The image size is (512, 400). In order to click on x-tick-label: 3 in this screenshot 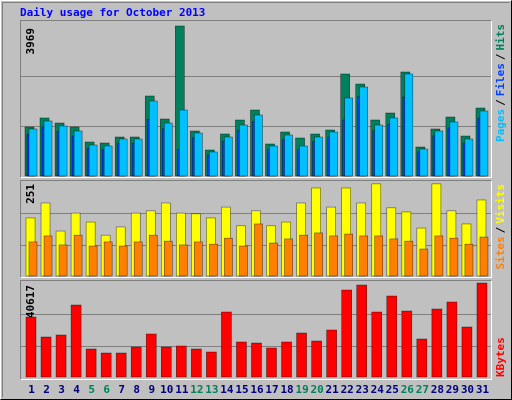, I will do `click(61, 389)`.